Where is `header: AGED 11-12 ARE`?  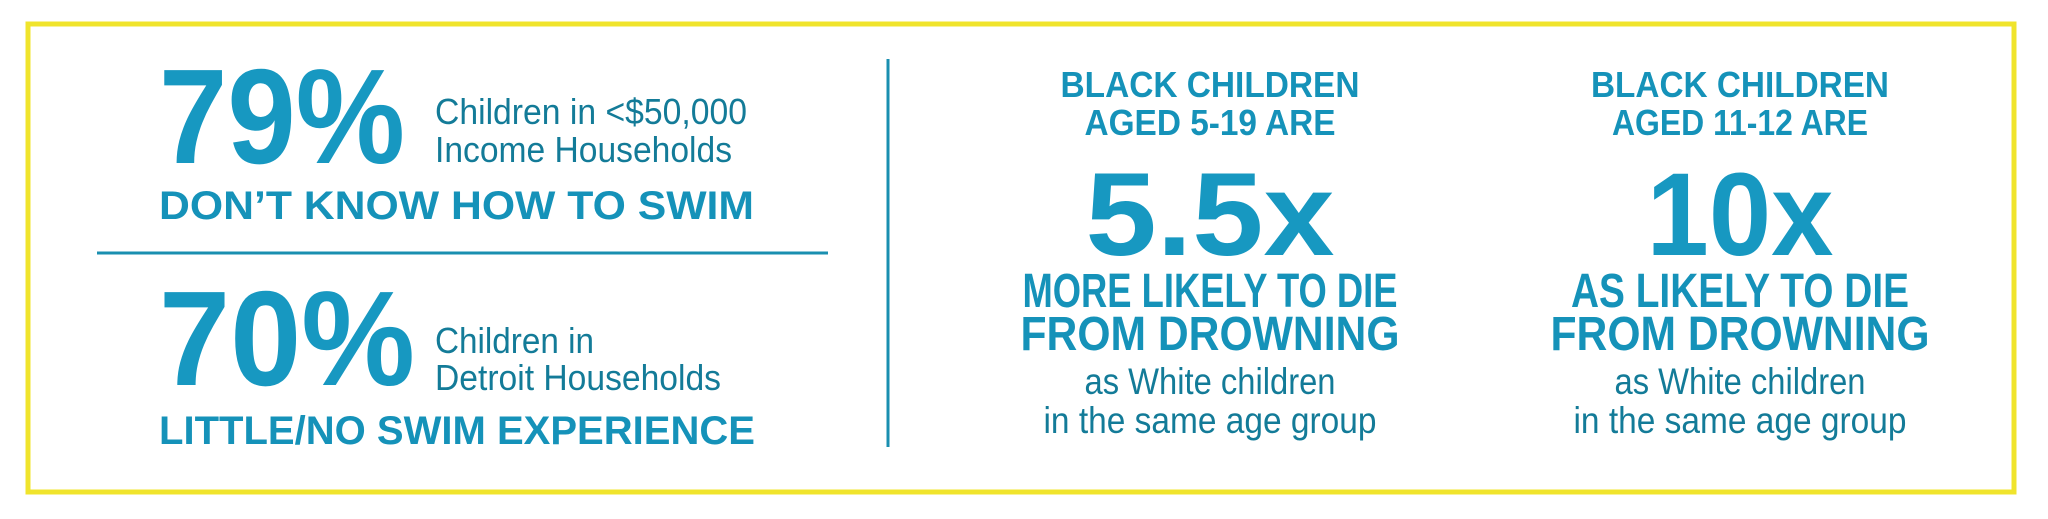
header: AGED 11-12 ARE is located at coordinates (1740, 122).